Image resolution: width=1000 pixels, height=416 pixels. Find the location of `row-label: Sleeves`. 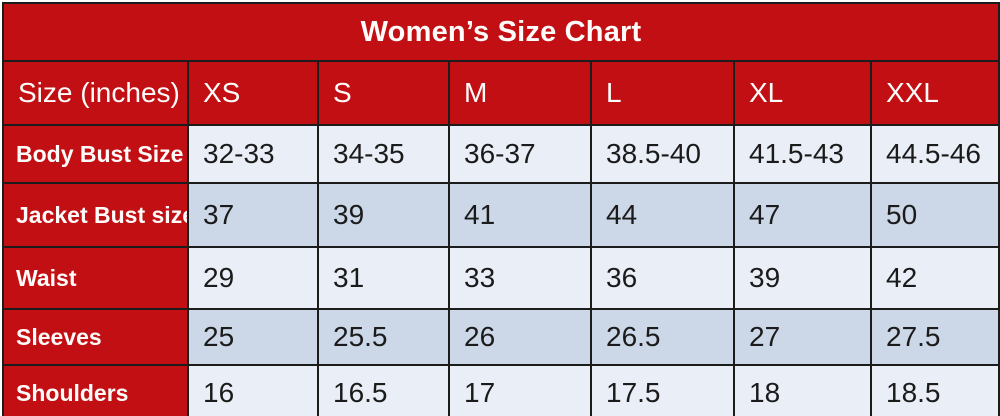

row-label: Sleeves is located at coordinates (95, 337).